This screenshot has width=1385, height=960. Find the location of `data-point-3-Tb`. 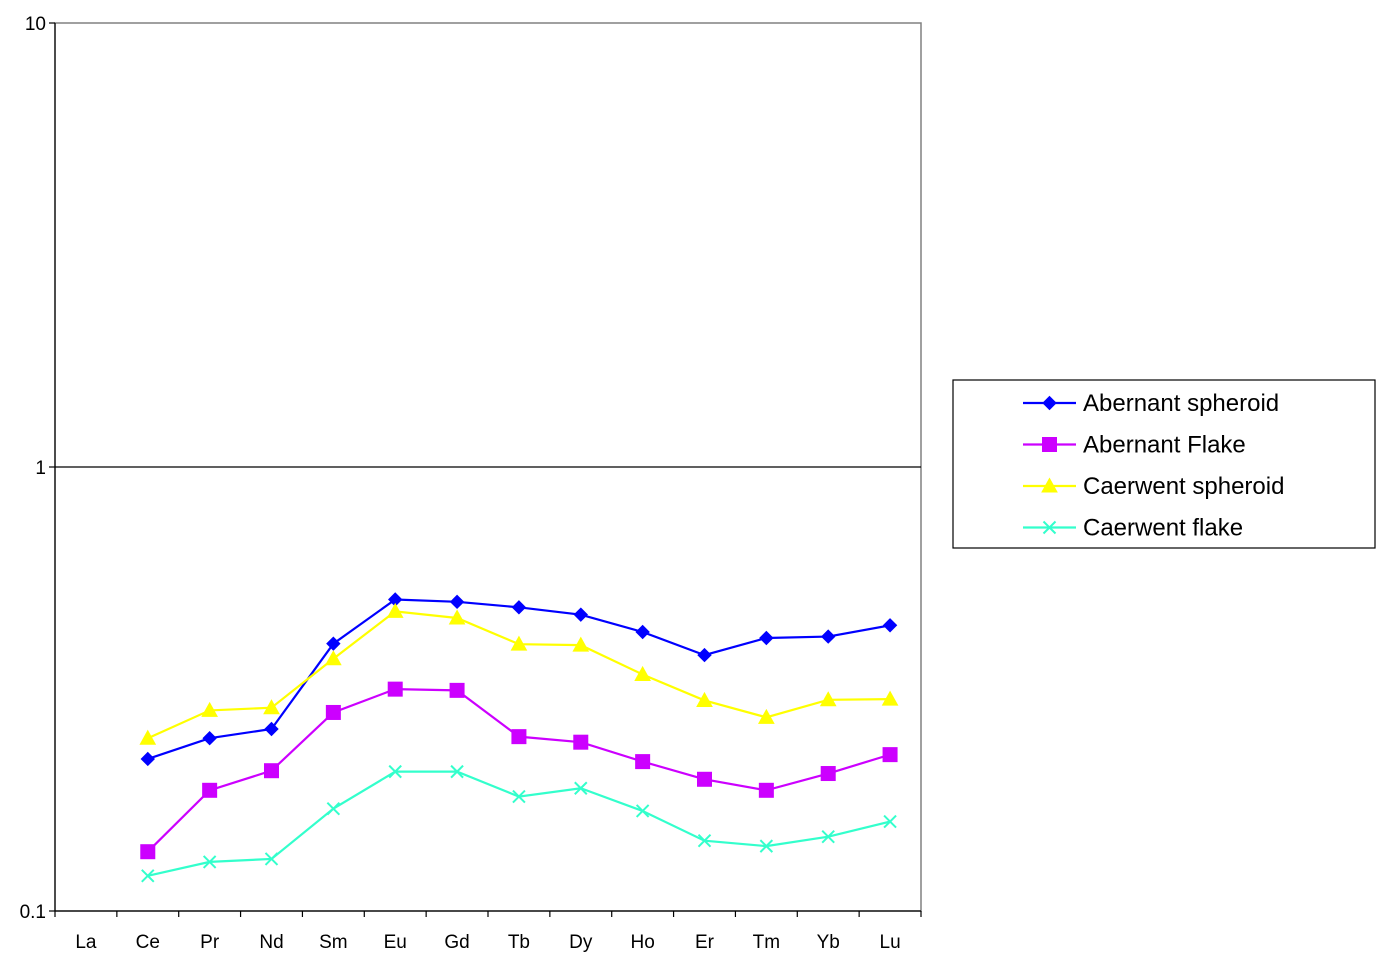

data-point-3-Tb is located at coordinates (519, 796).